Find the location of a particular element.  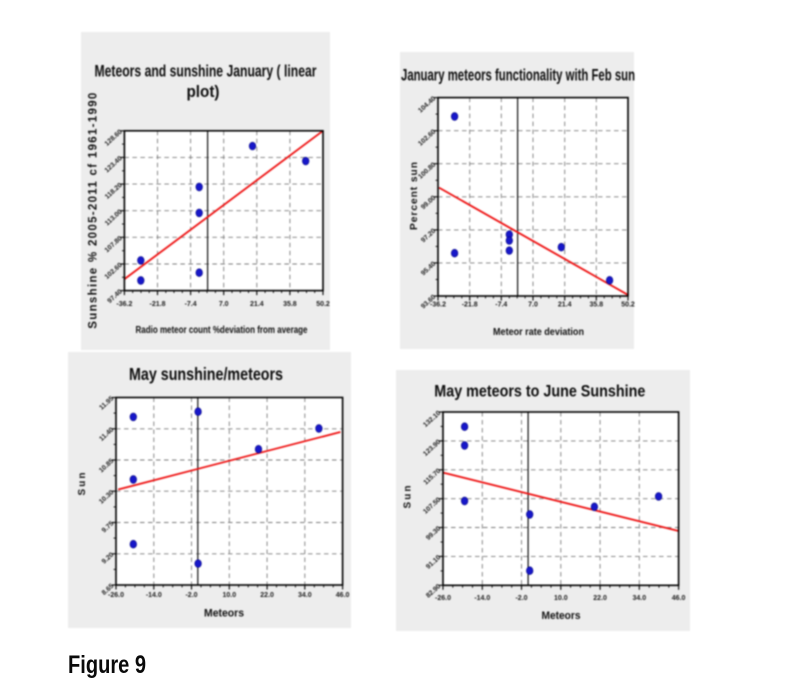

svg-text: plot) is located at coordinates (203, 92).